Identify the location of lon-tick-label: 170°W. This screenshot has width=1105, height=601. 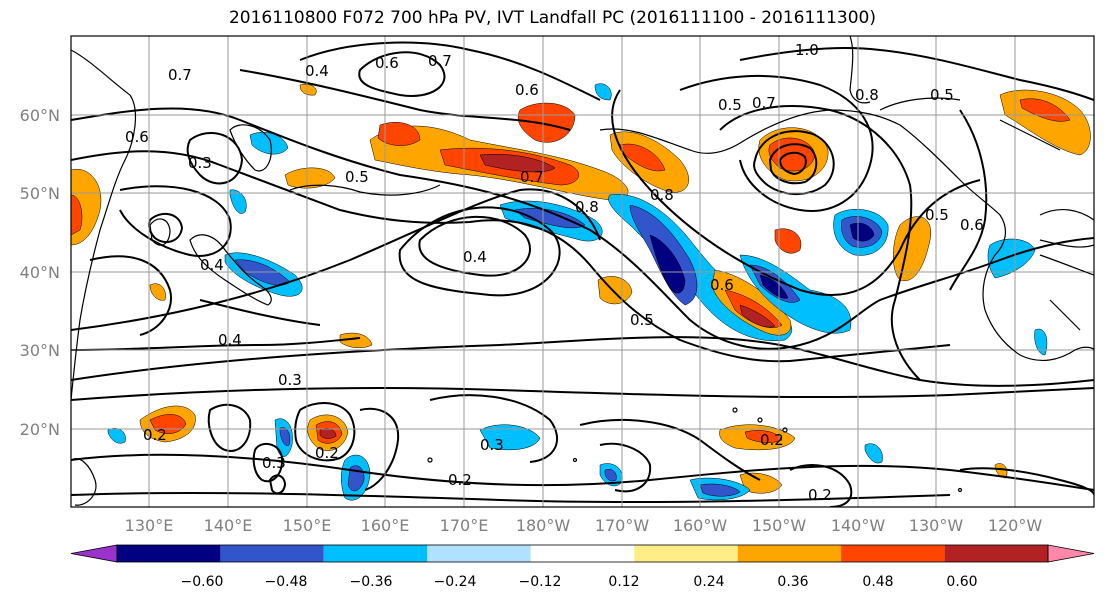
(622, 525).